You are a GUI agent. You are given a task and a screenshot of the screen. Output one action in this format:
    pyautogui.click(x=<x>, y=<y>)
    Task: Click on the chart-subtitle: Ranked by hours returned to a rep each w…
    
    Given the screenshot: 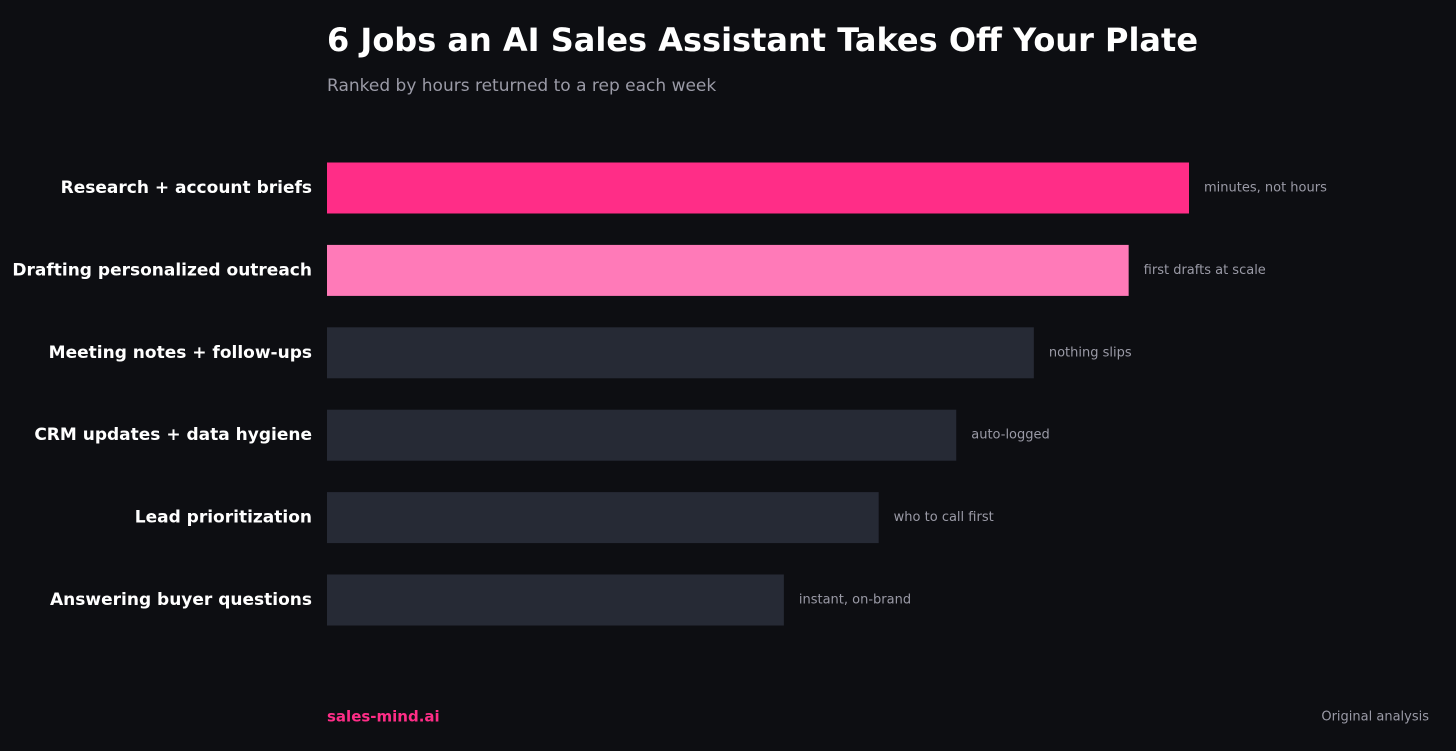 What is the action you would take?
    pyautogui.click(x=521, y=86)
    